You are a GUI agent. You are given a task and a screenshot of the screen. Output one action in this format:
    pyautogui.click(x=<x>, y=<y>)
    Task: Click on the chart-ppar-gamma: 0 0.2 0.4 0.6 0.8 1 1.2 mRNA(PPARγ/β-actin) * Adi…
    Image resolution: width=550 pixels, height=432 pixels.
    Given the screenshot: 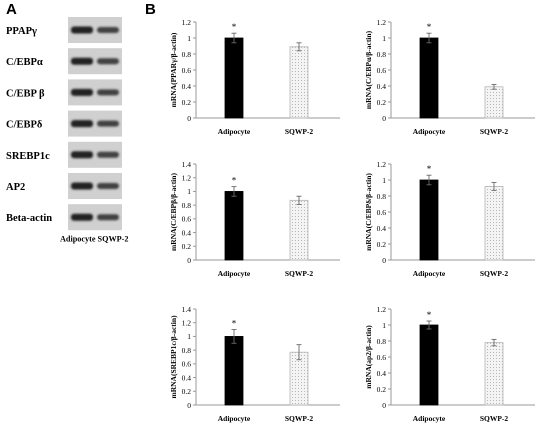 What is the action you would take?
    pyautogui.click(x=254, y=77)
    